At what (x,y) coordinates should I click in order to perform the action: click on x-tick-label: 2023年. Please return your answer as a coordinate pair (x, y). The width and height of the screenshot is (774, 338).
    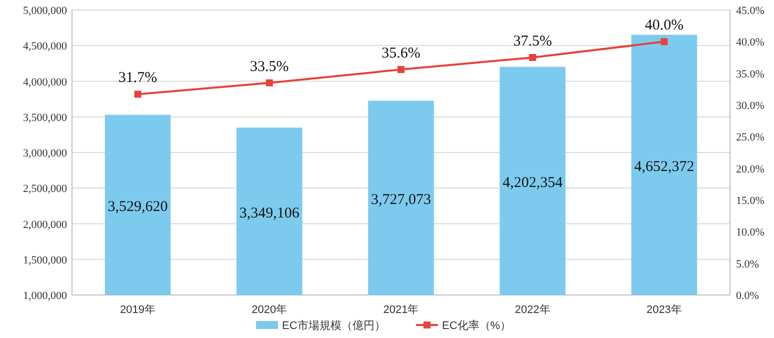
    Looking at the image, I should click on (664, 310).